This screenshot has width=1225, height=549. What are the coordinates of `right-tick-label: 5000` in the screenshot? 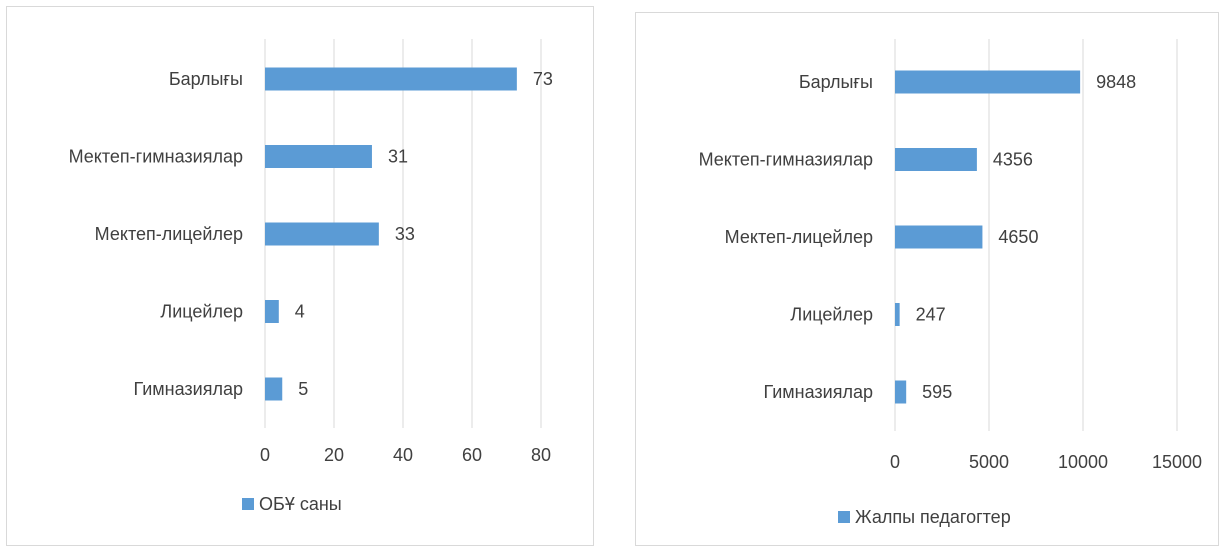 It's located at (989, 462).